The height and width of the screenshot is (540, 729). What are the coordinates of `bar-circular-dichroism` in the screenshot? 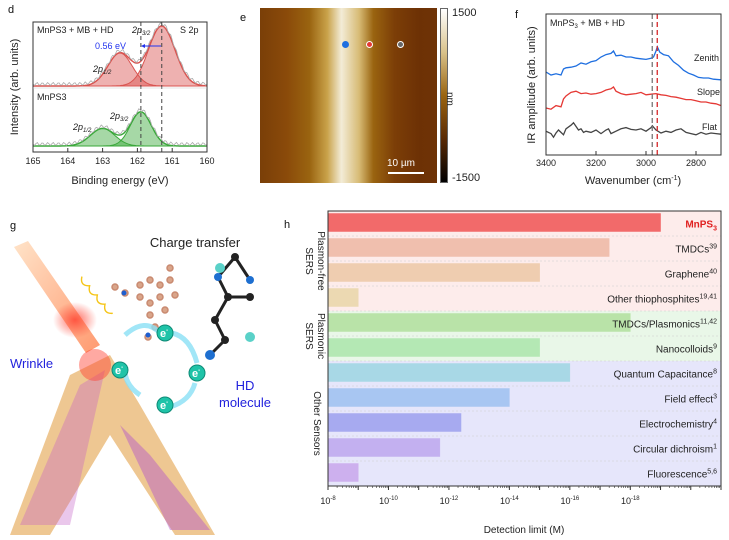 It's located at (384, 447).